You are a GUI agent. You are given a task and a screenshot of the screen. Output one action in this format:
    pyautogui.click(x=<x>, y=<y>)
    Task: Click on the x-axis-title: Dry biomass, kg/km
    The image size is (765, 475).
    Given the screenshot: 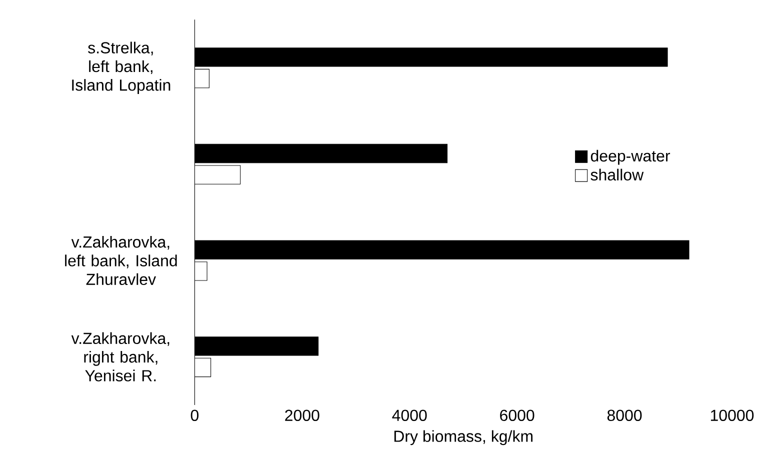 What is the action you would take?
    pyautogui.click(x=463, y=438)
    